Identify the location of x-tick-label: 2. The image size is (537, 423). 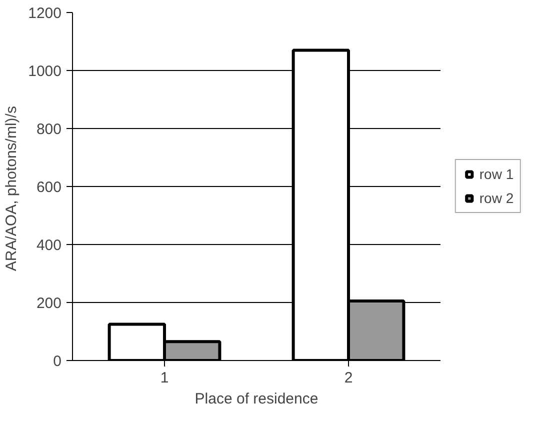
(348, 378).